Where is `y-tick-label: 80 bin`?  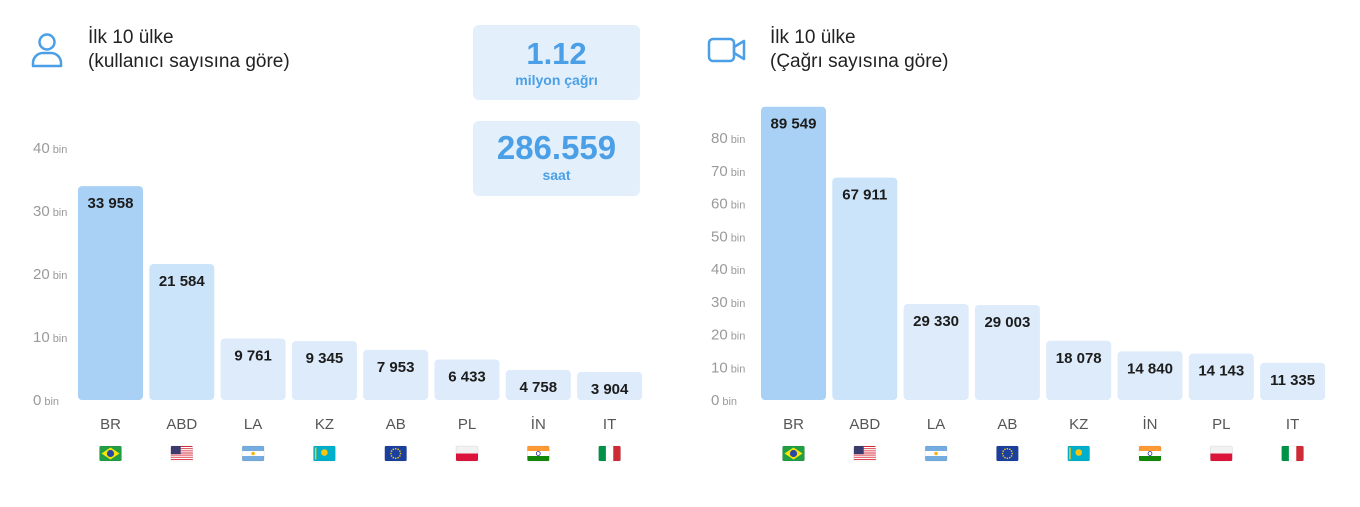 y-tick-label: 80 bin is located at coordinates (728, 138).